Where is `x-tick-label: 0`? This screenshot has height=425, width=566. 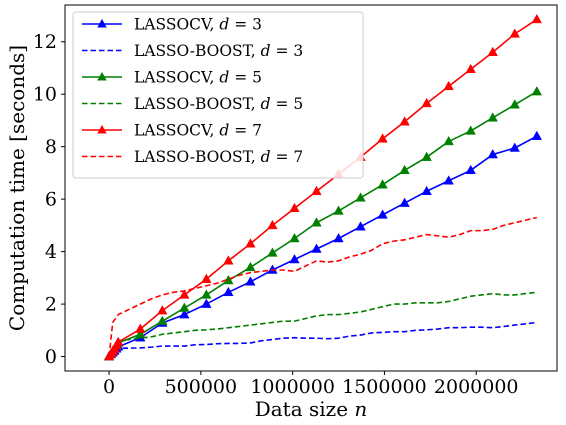 x-tick-label: 0 is located at coordinates (109, 387).